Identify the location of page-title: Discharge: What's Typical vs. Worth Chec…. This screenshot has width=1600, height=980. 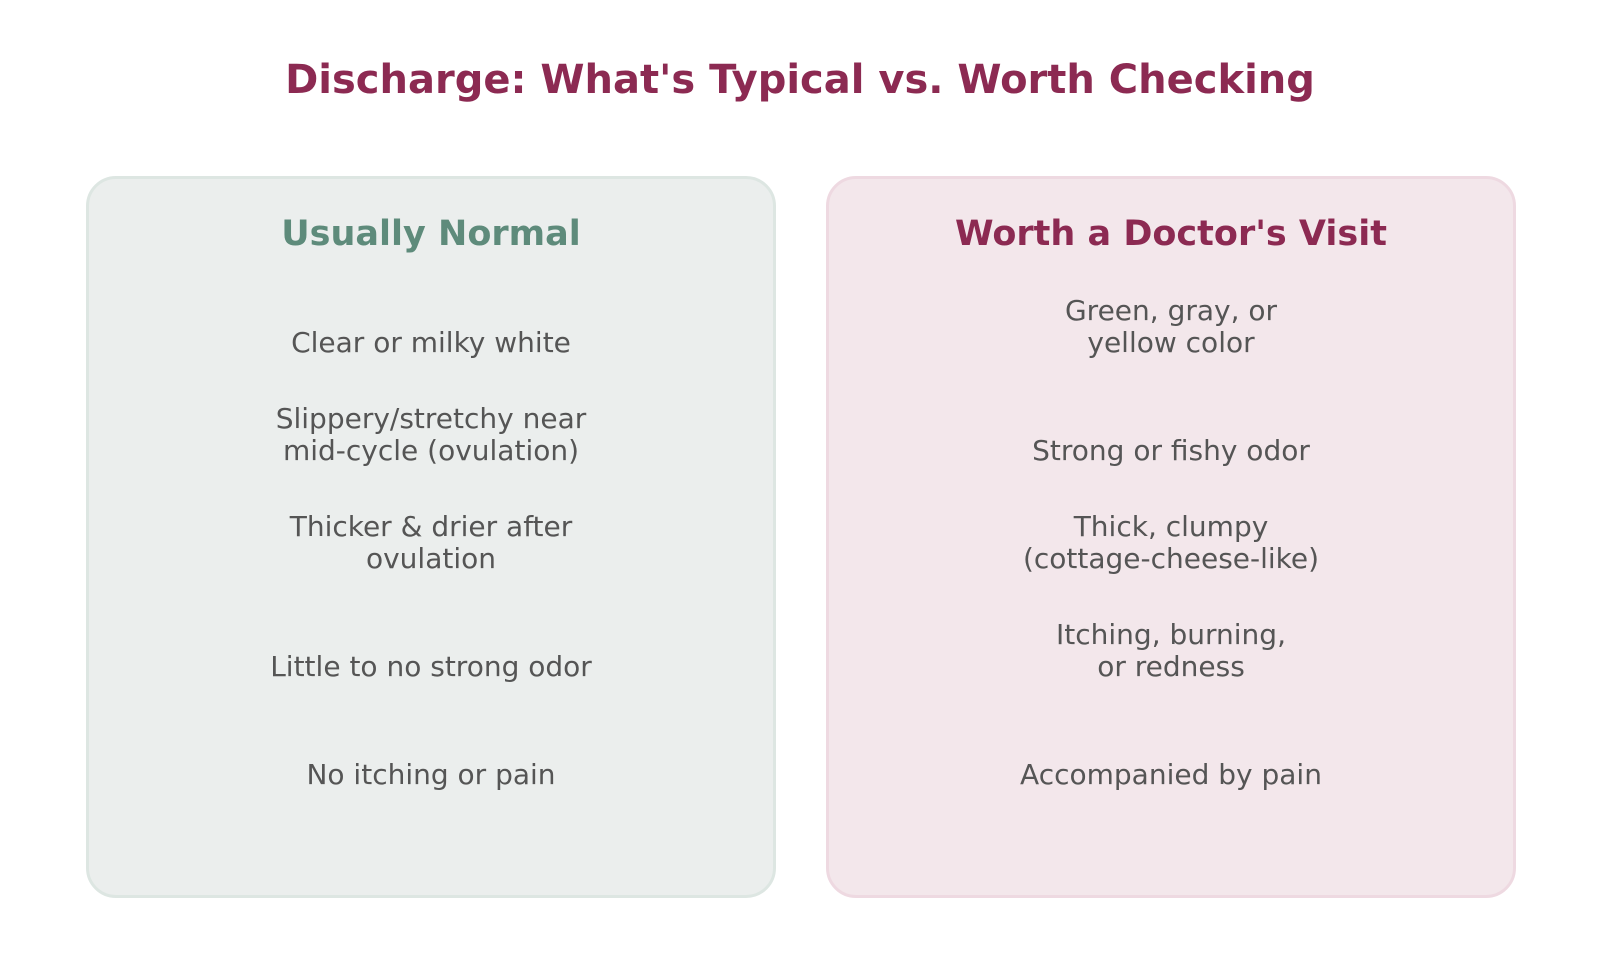
(800, 80).